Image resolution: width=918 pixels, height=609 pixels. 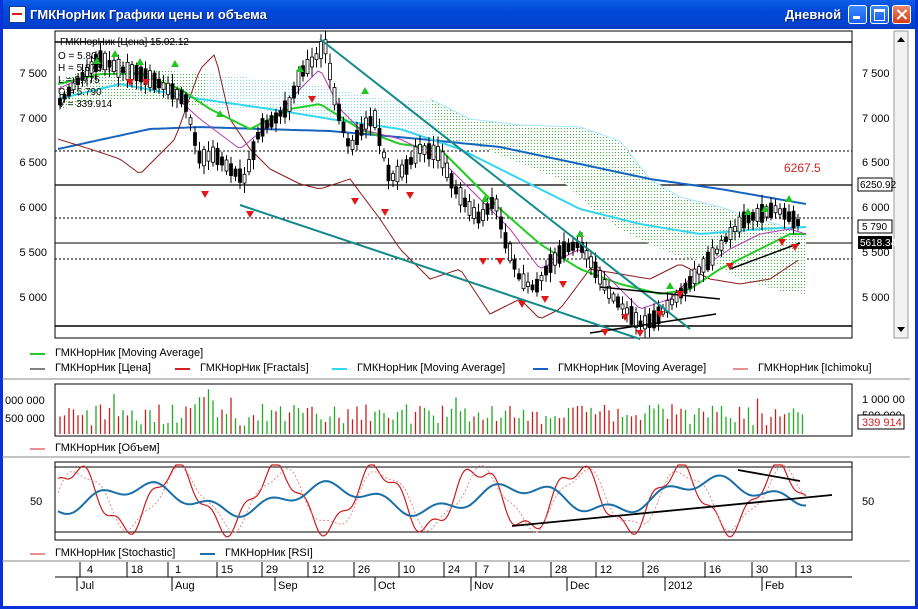 I want to click on maximize-button, so click(x=879, y=14).